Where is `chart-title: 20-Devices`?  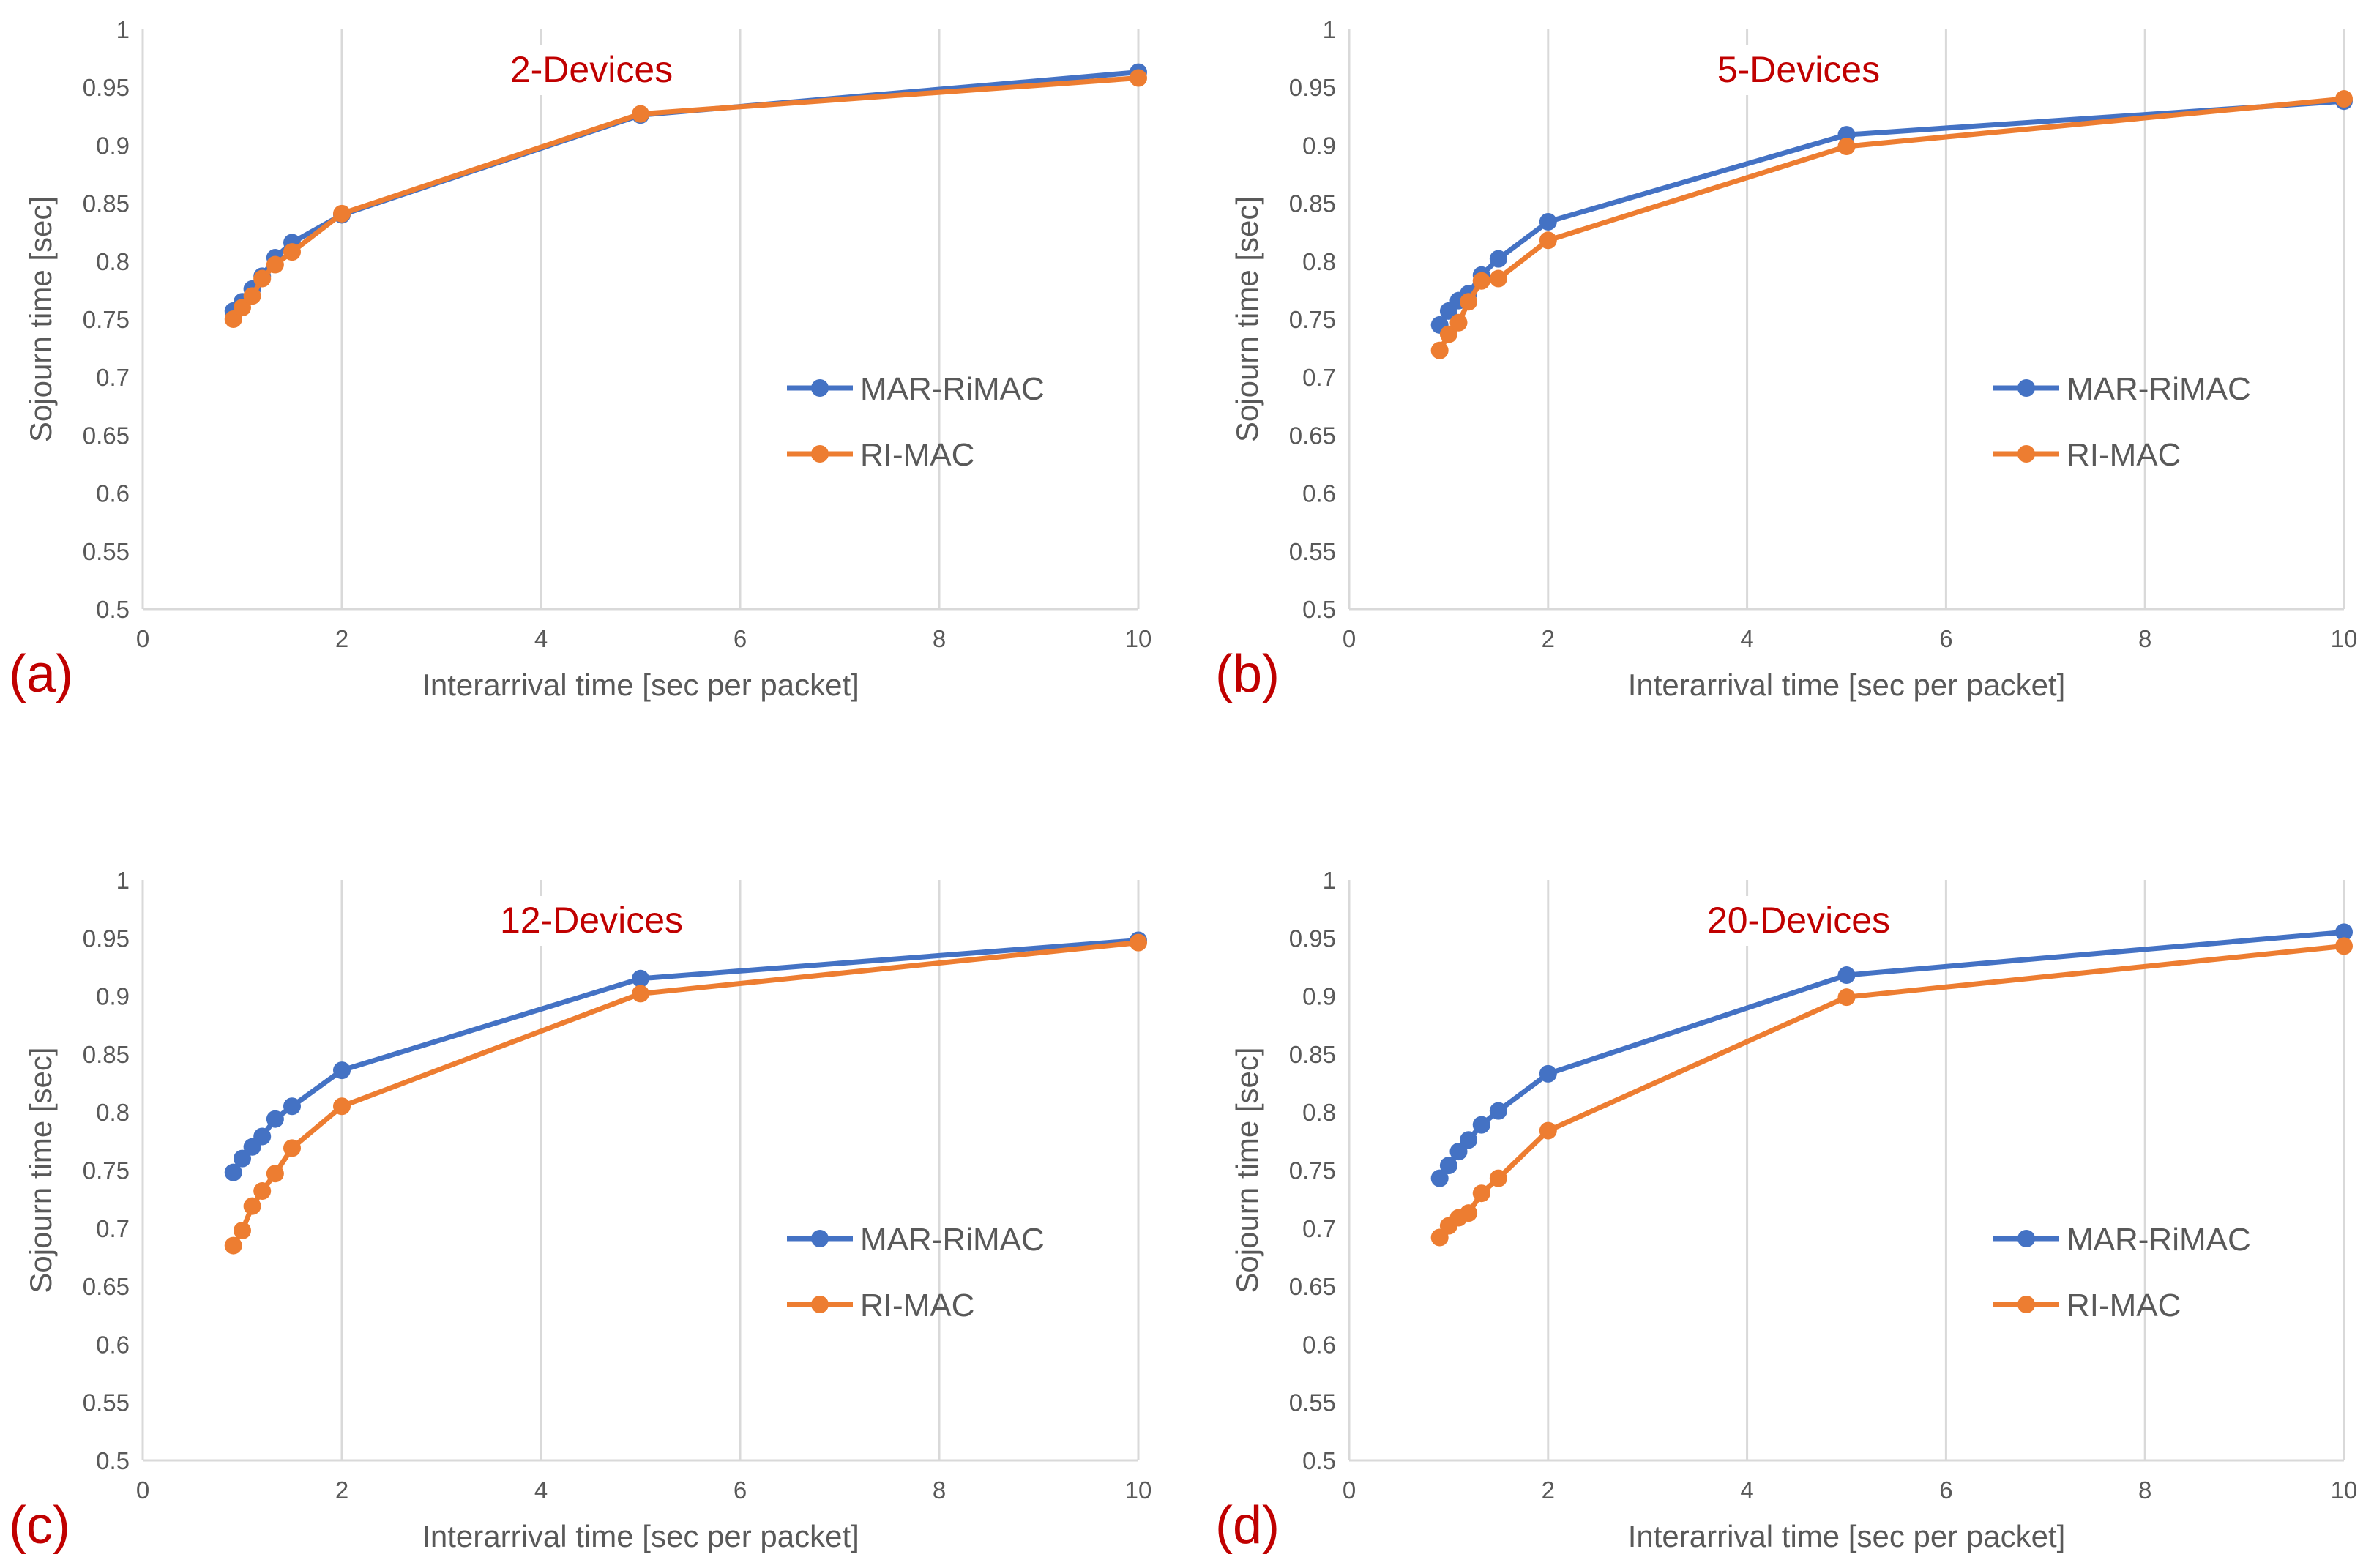 chart-title: 20-Devices is located at coordinates (1799, 920).